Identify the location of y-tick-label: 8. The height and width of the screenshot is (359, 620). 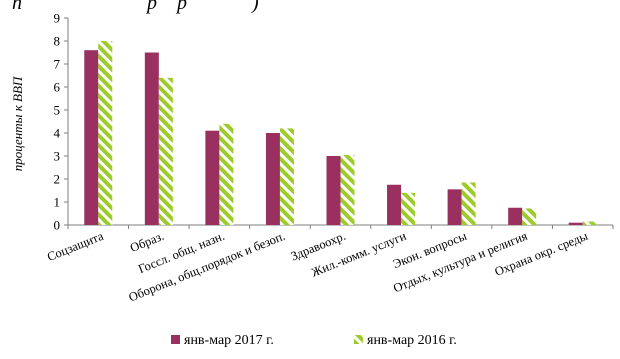
(57, 41).